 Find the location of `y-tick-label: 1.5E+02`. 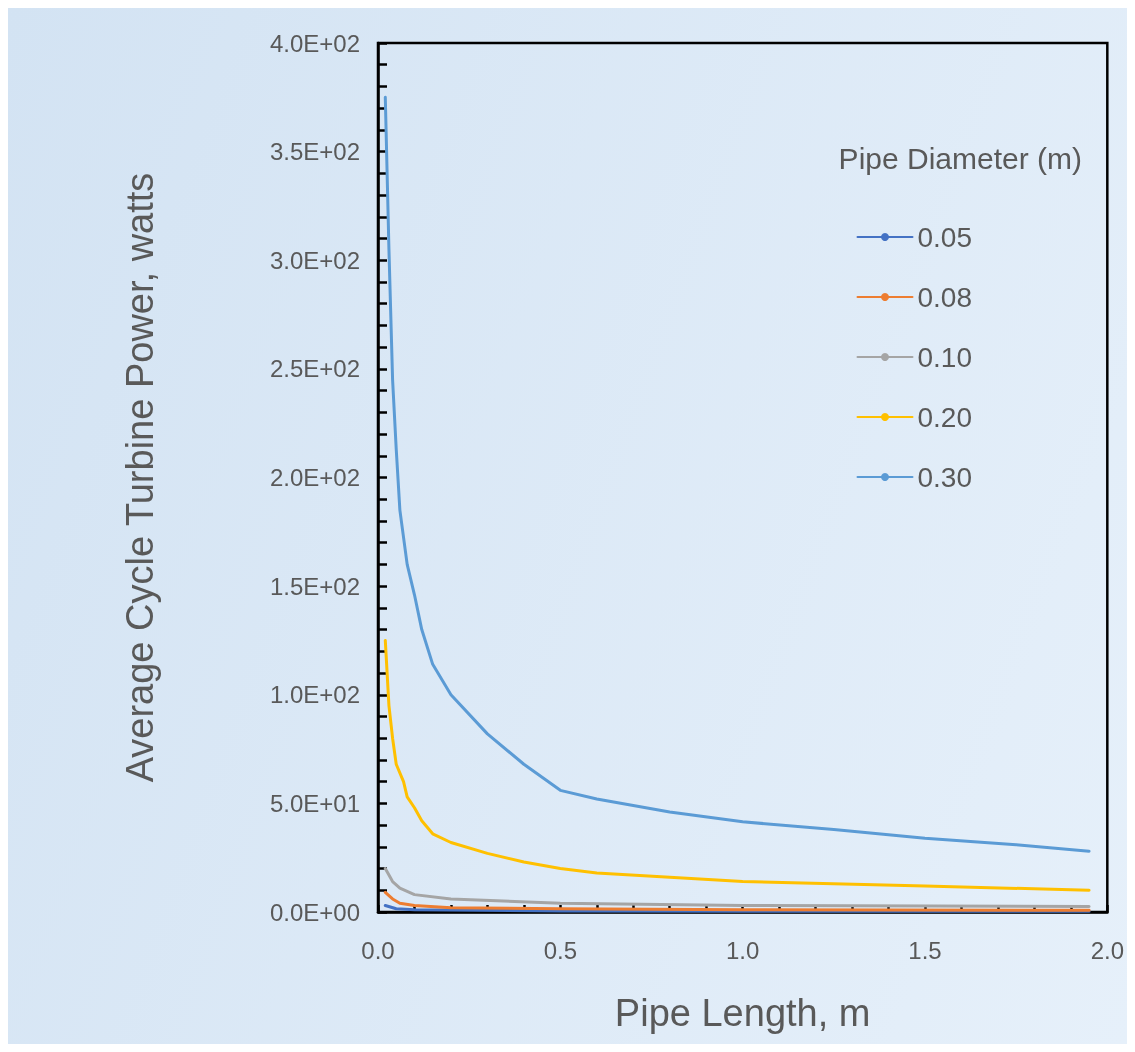

y-tick-label: 1.5E+02 is located at coordinates (314, 586).